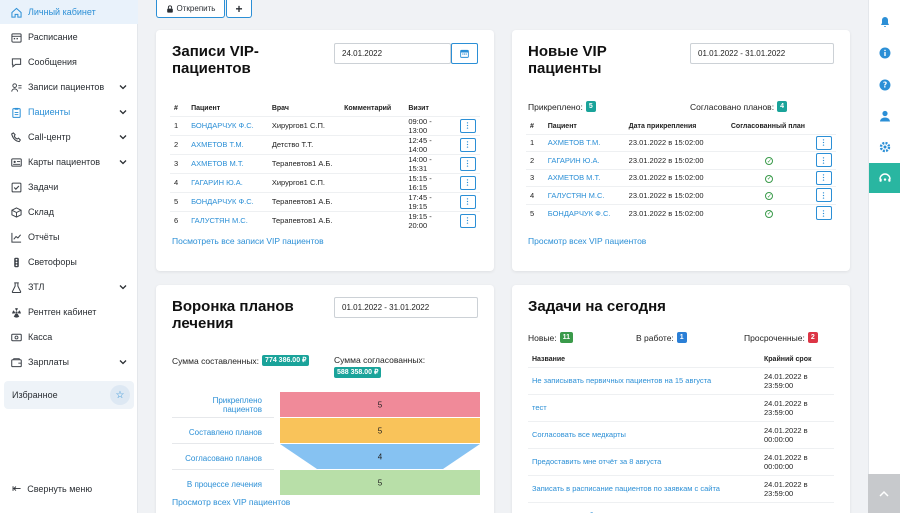 The width and height of the screenshot is (900, 513). Describe the element at coordinates (69, 287) in the screenshot. I see `sidebar-item-11: ЗТЛ` at that location.